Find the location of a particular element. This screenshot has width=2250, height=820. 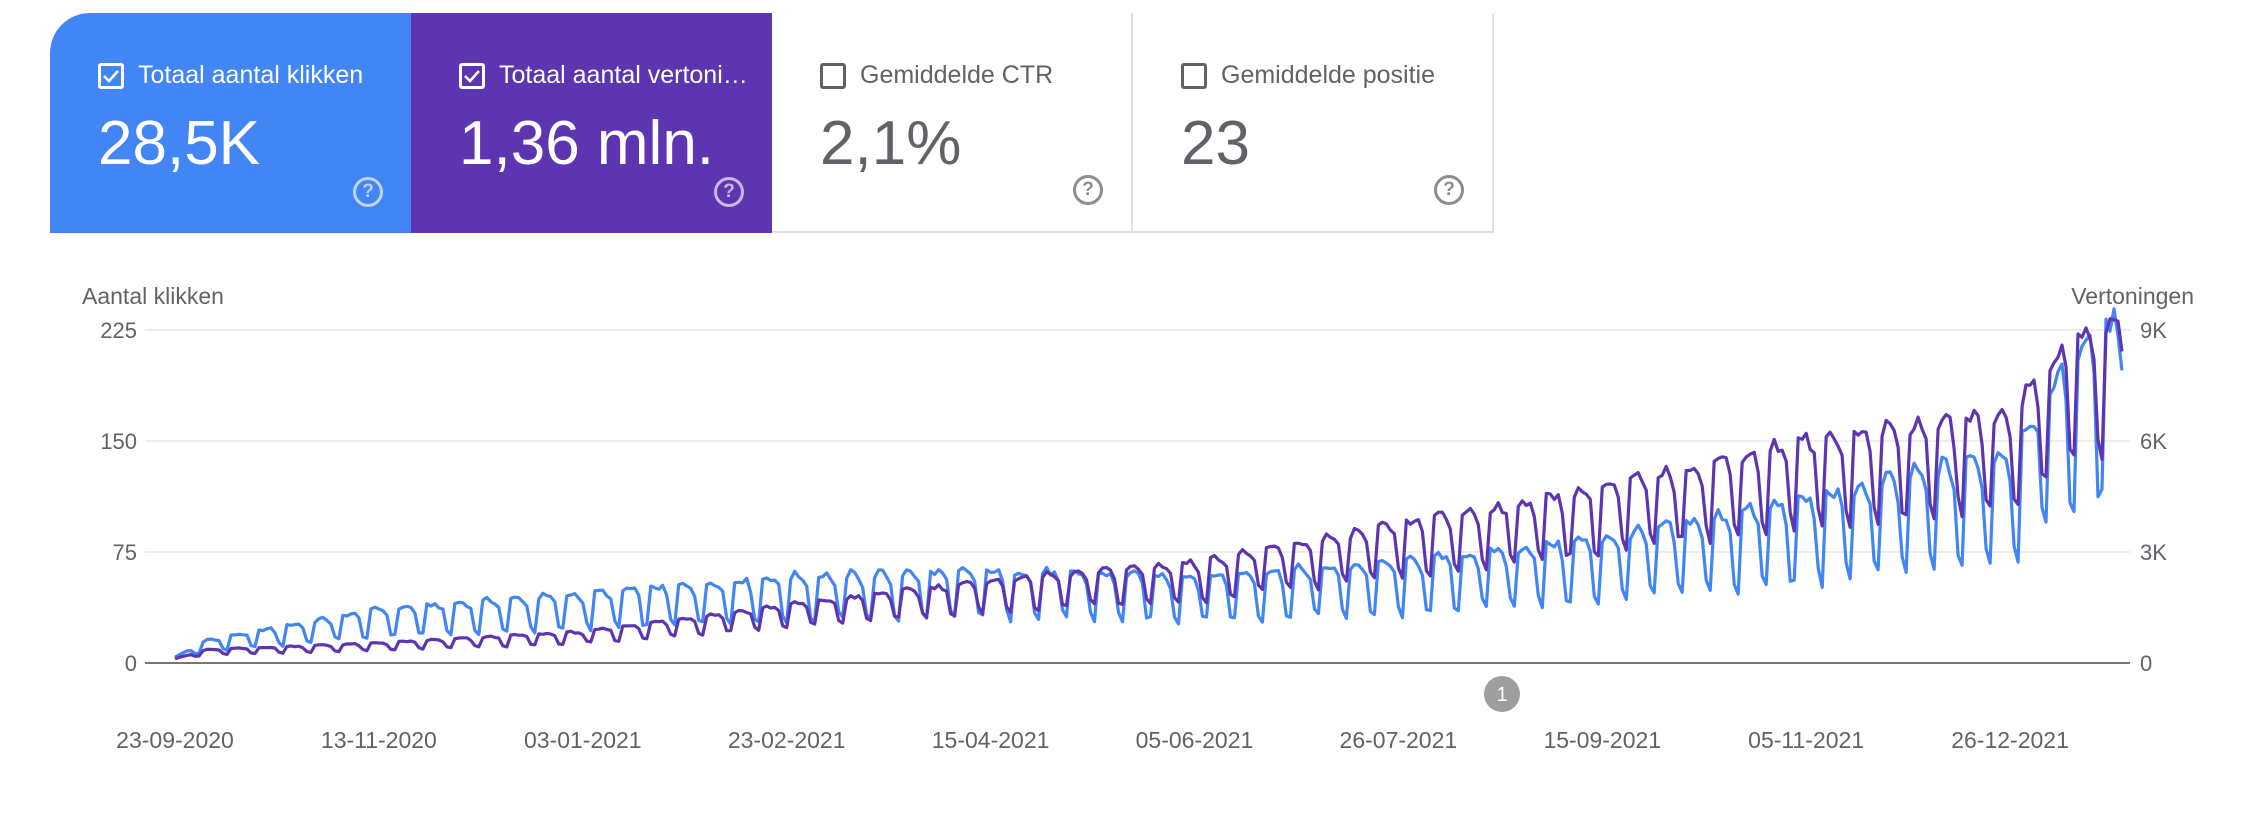

metric-card-clicks: Totaal aantal klikken 28,5K ? is located at coordinates (230, 123).